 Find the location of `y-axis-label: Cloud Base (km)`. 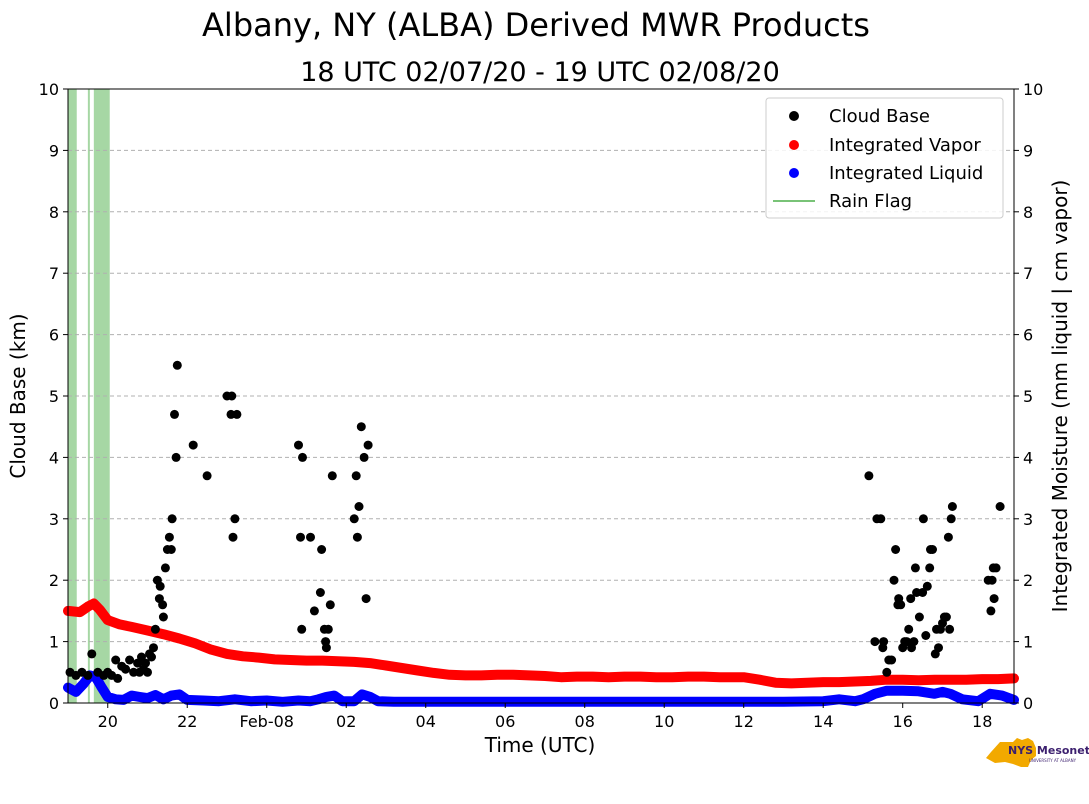

y-axis-label: Cloud Base (km) is located at coordinates (18, 395).